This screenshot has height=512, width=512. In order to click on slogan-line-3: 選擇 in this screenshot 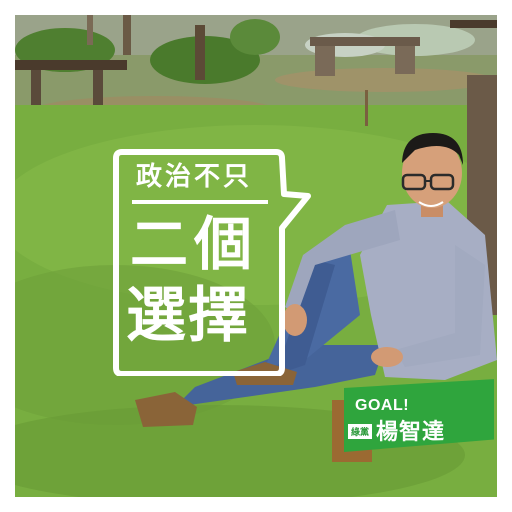, I will do `click(188, 316)`.